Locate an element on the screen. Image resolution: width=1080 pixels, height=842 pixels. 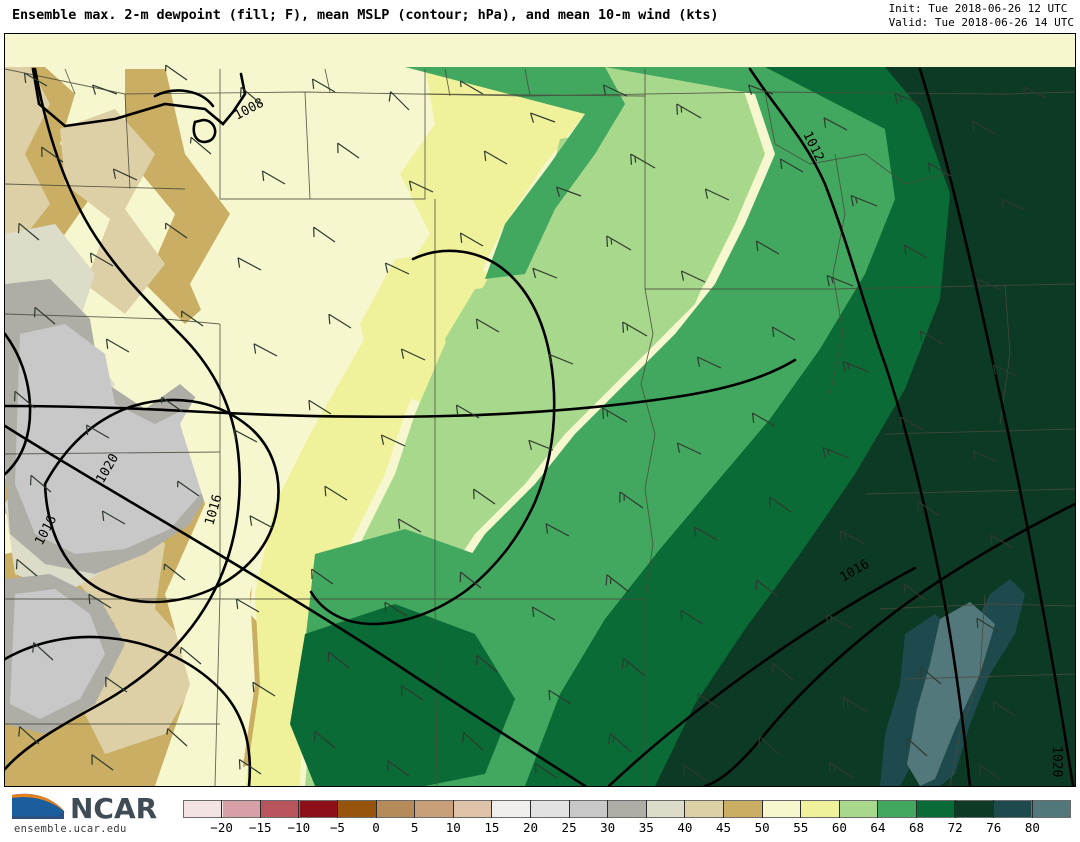
colorbar-tick-label: 30 is located at coordinates (608, 827).